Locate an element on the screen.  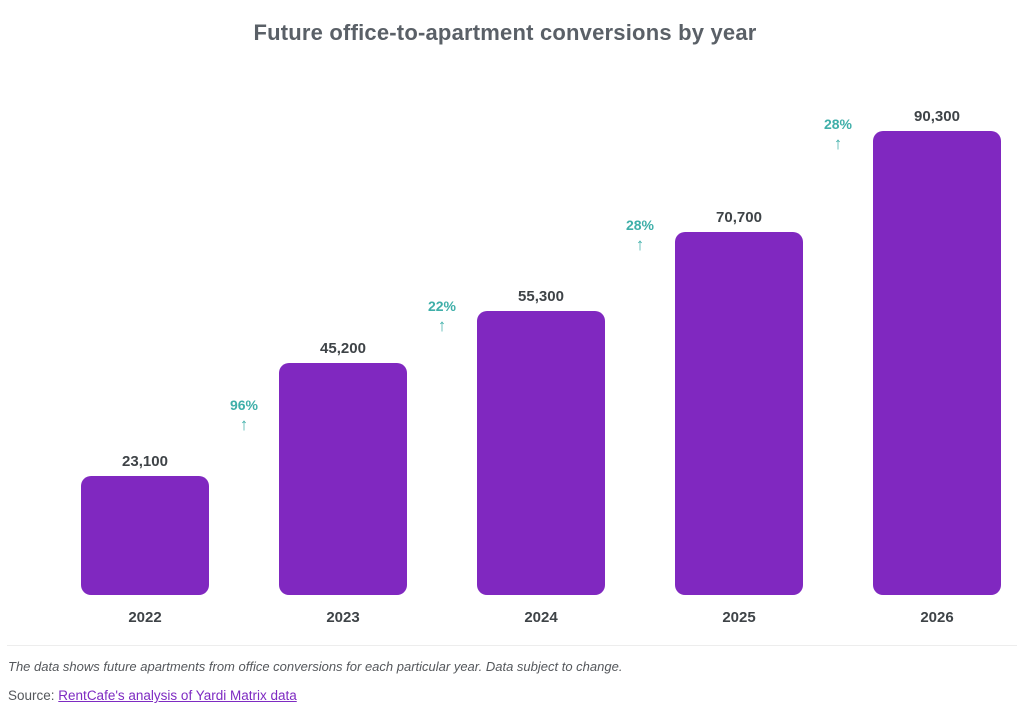
bar-value-label: 90,300 is located at coordinates (937, 116).